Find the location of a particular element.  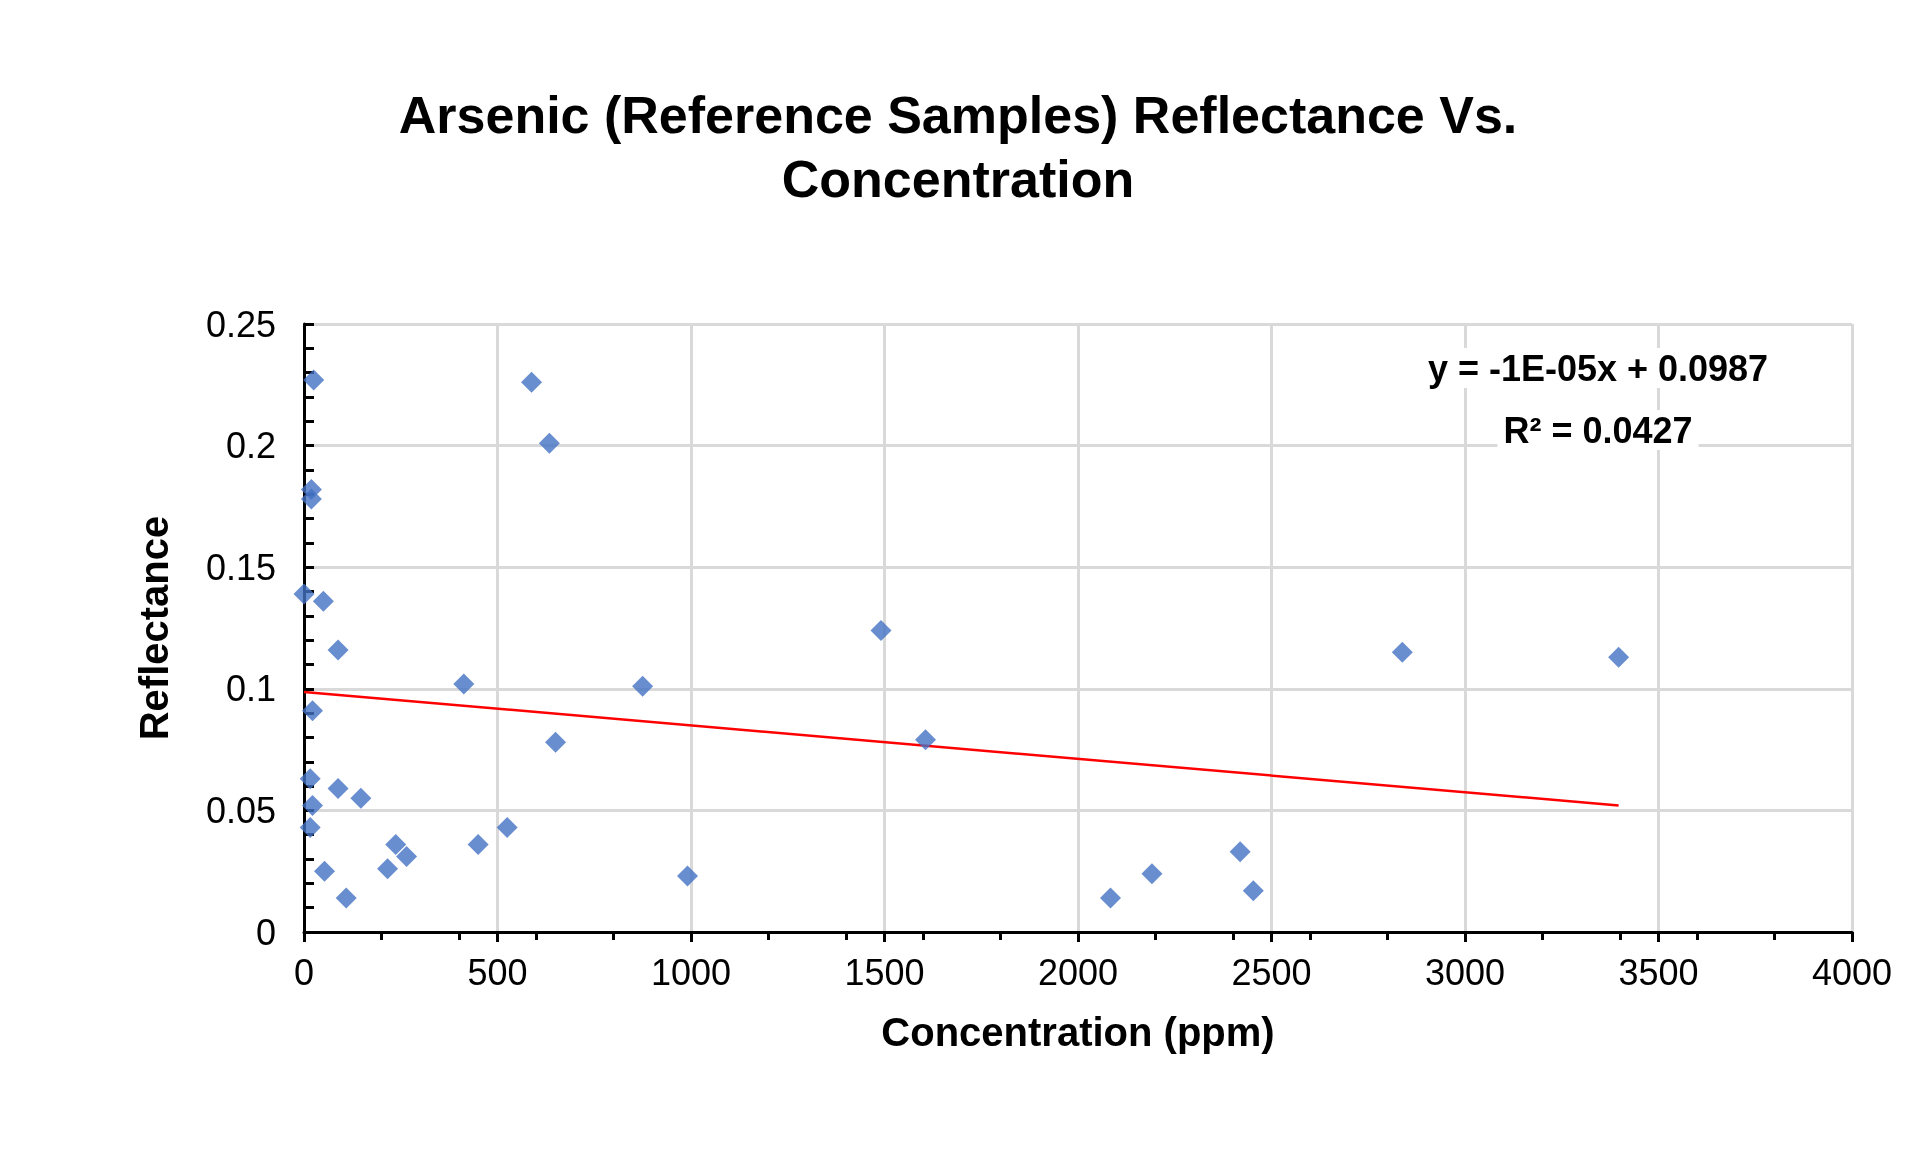

x-axis-title: Concentration (ppm) is located at coordinates (1078, 1032).